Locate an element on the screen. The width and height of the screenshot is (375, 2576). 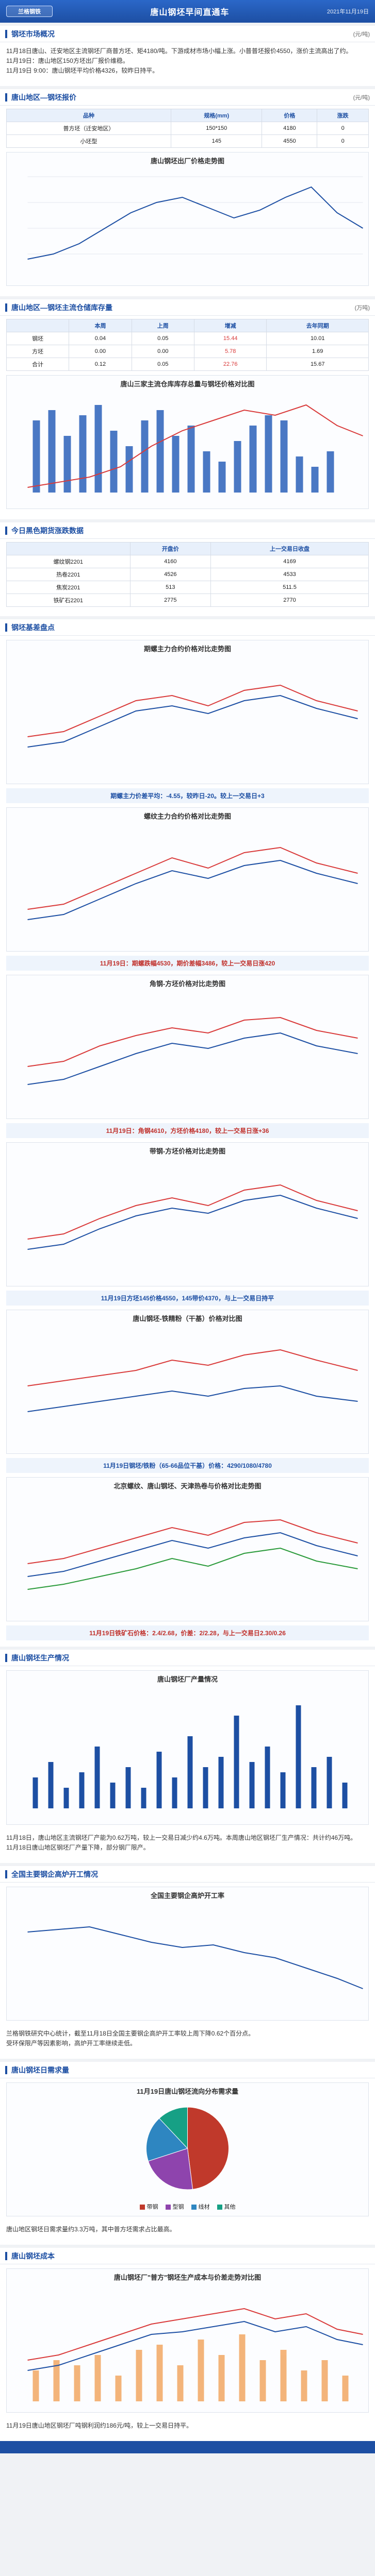
table-row: 小坯型 145 4550 0 is located at coordinates (187, 141).